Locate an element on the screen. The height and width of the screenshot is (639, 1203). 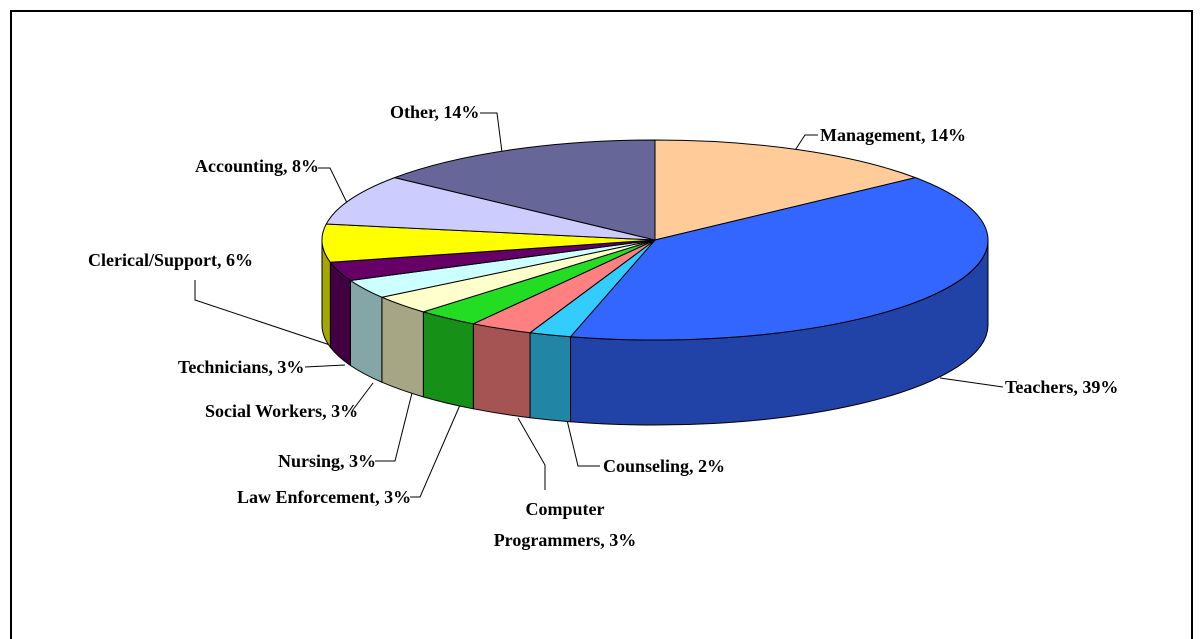
slice-label: Accounting, 8% is located at coordinates (257, 165).